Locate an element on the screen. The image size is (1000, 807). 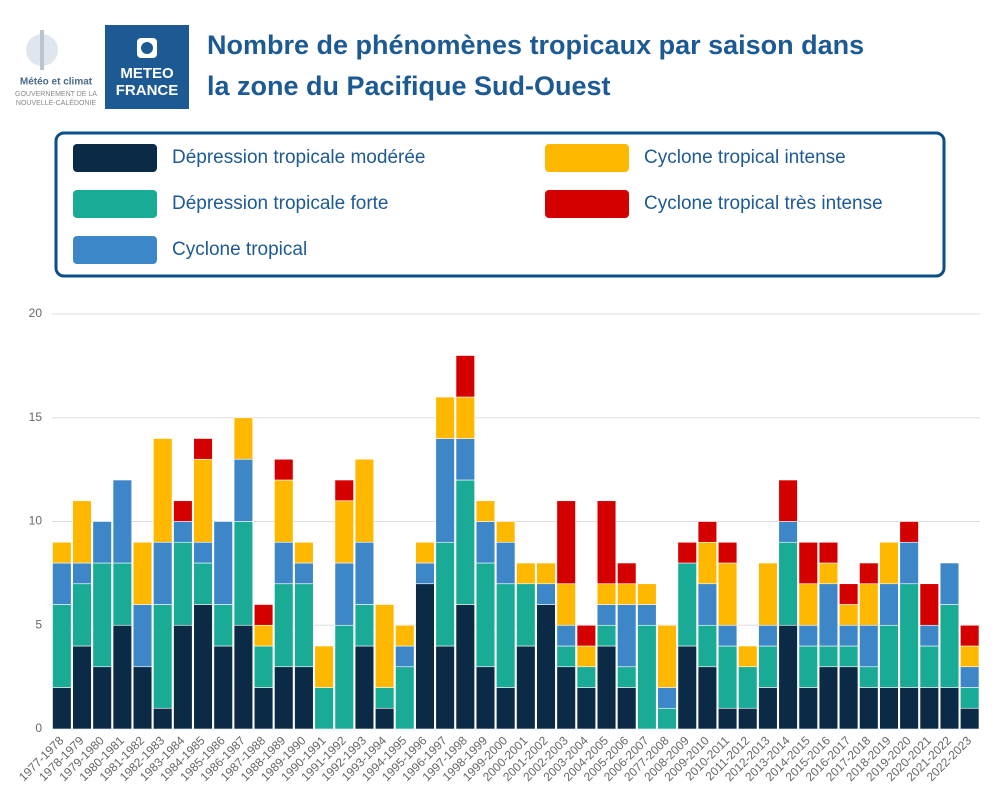
logo-text: FRANCE is located at coordinates (147, 90).